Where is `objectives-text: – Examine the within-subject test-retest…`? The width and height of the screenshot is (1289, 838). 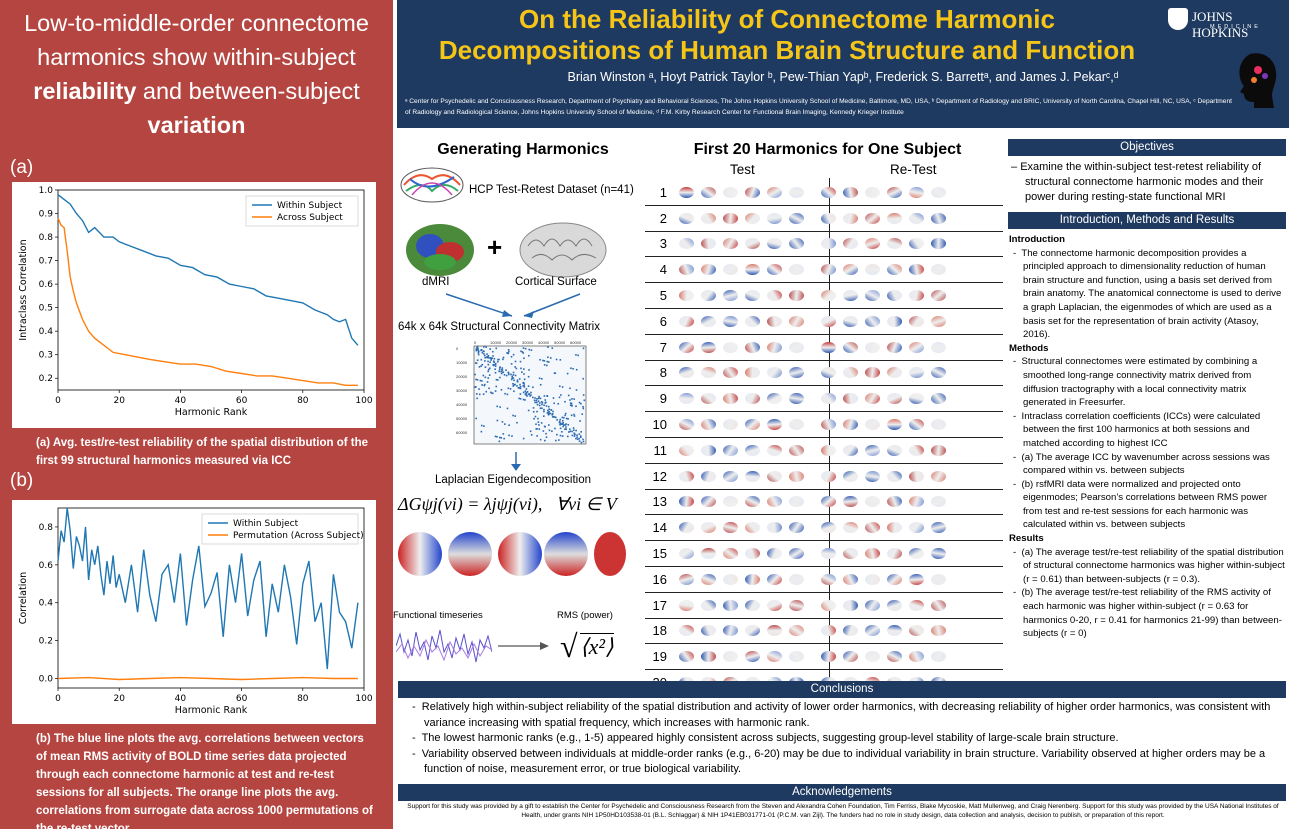 objectives-text: – Examine the within-subject test-retest… is located at coordinates (1137, 182).